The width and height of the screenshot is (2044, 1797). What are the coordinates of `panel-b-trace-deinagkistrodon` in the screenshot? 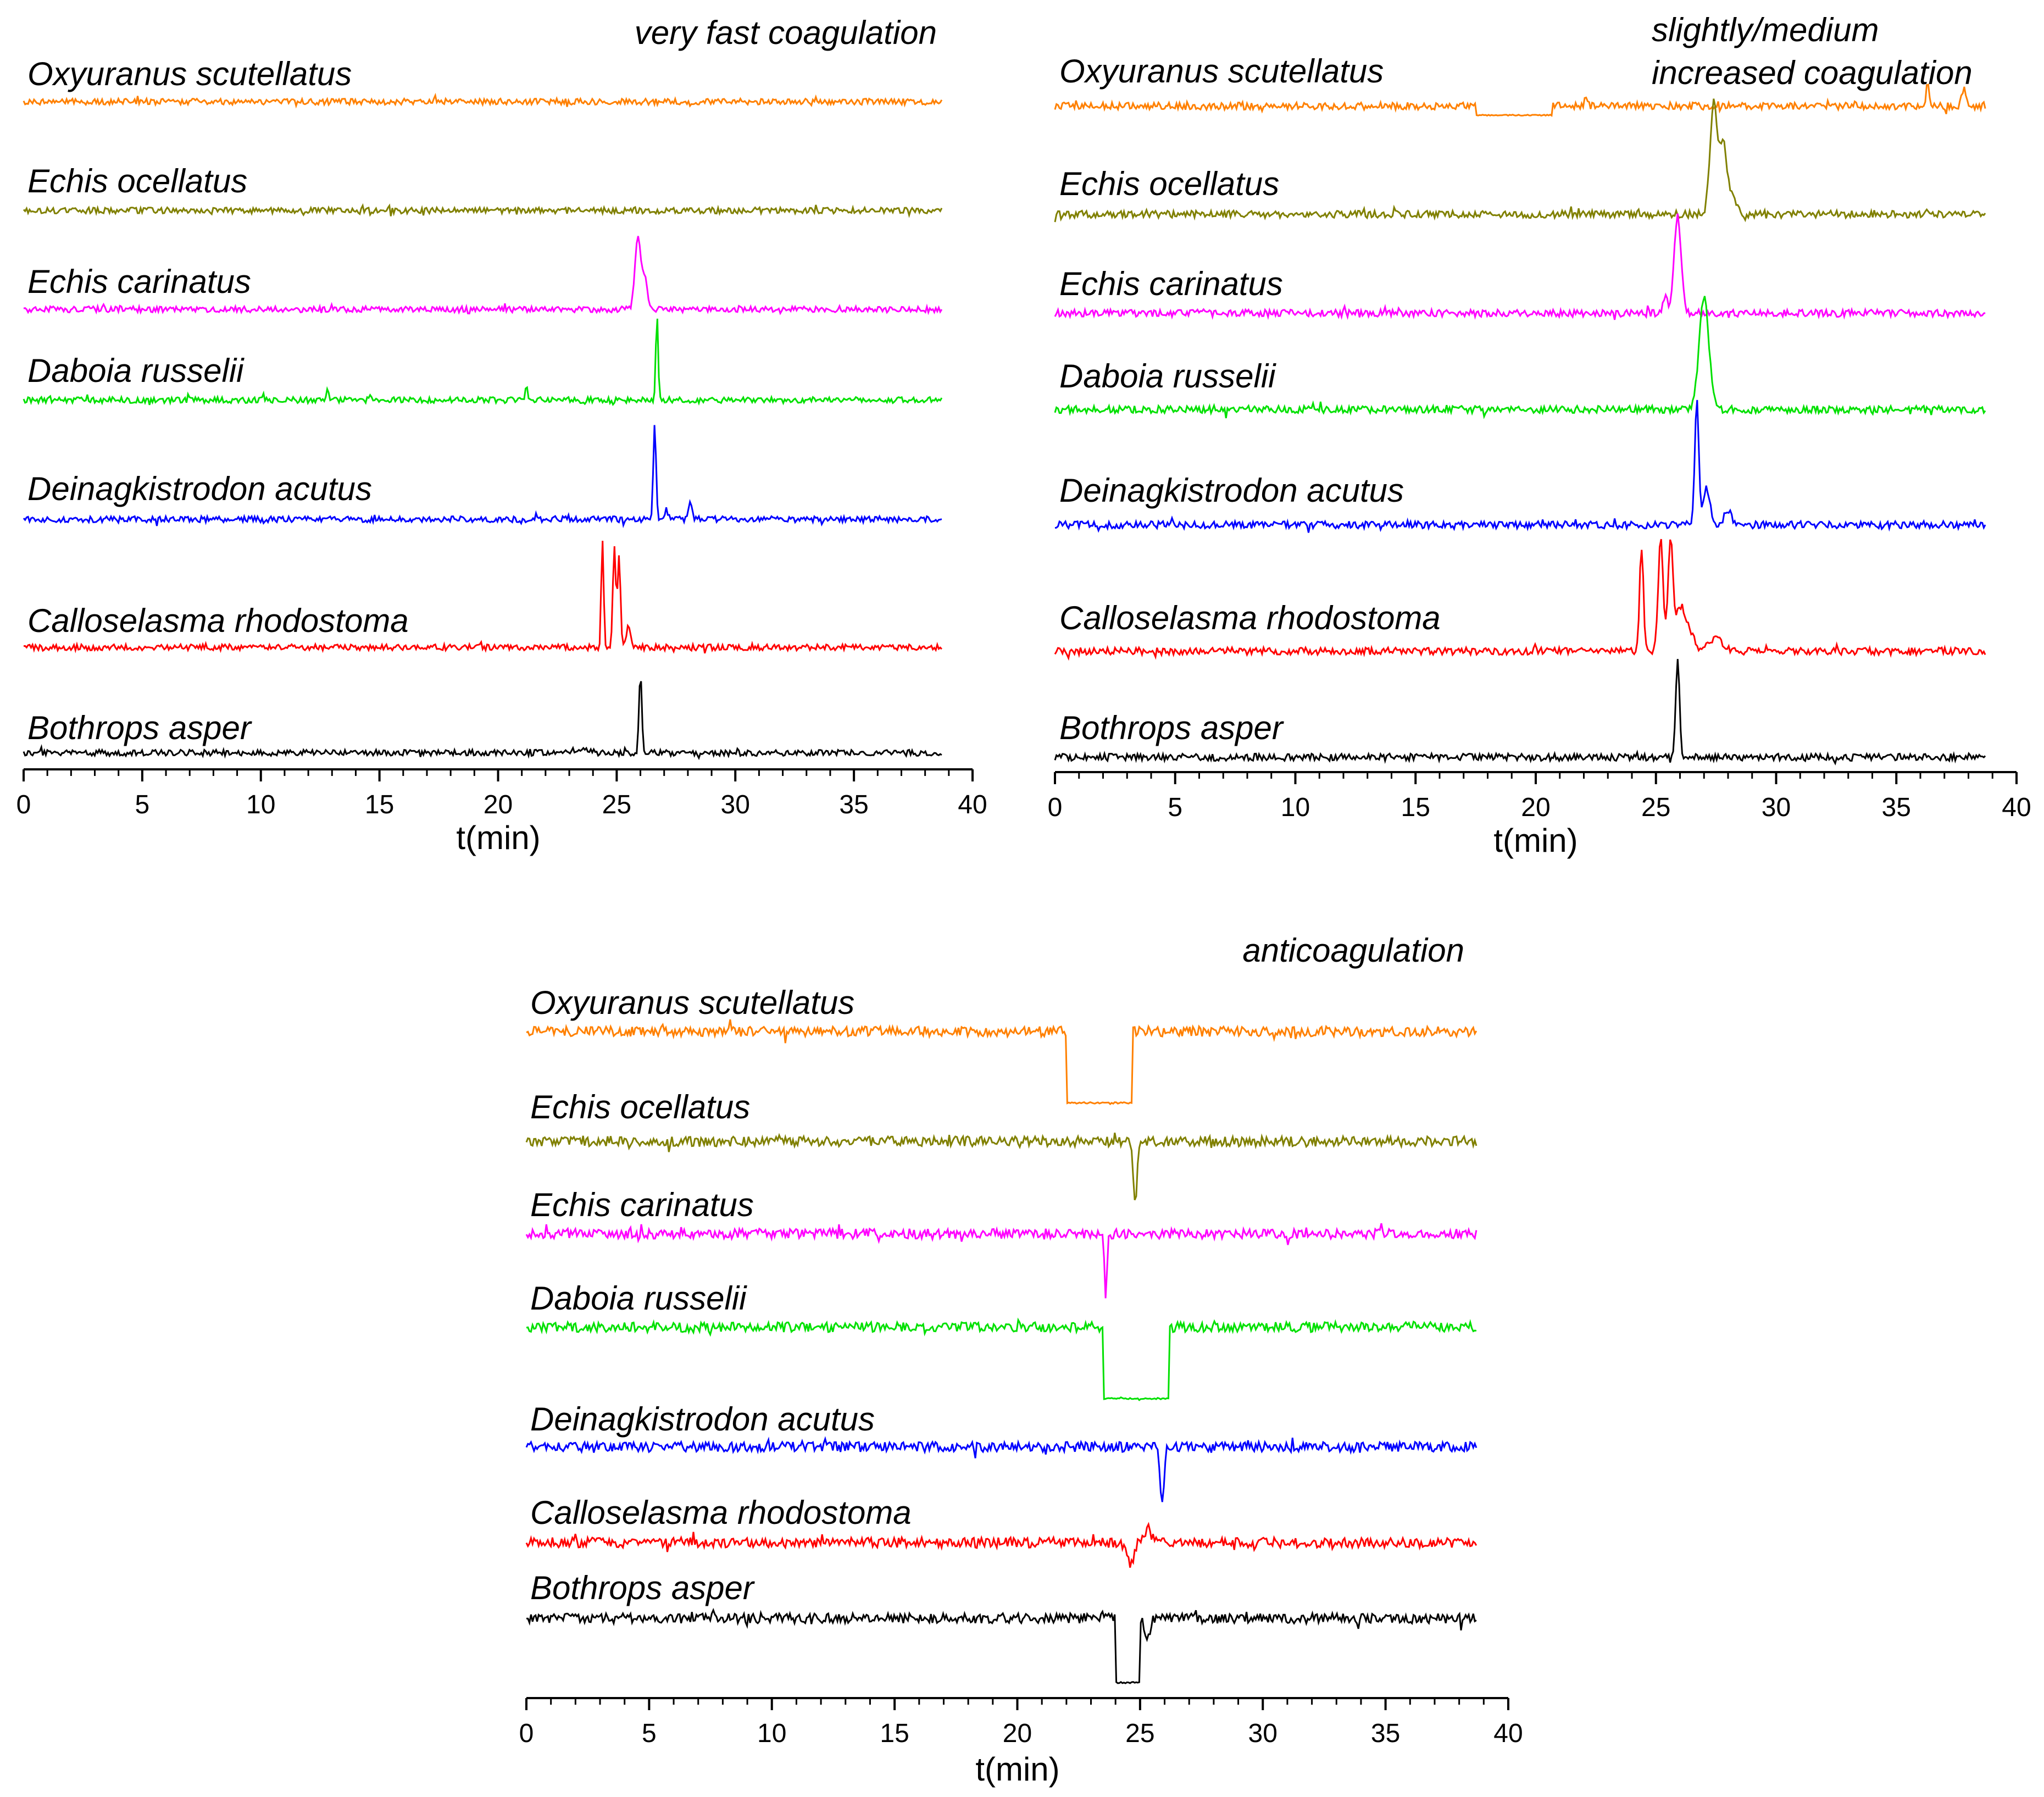 It's located at (1520, 466).